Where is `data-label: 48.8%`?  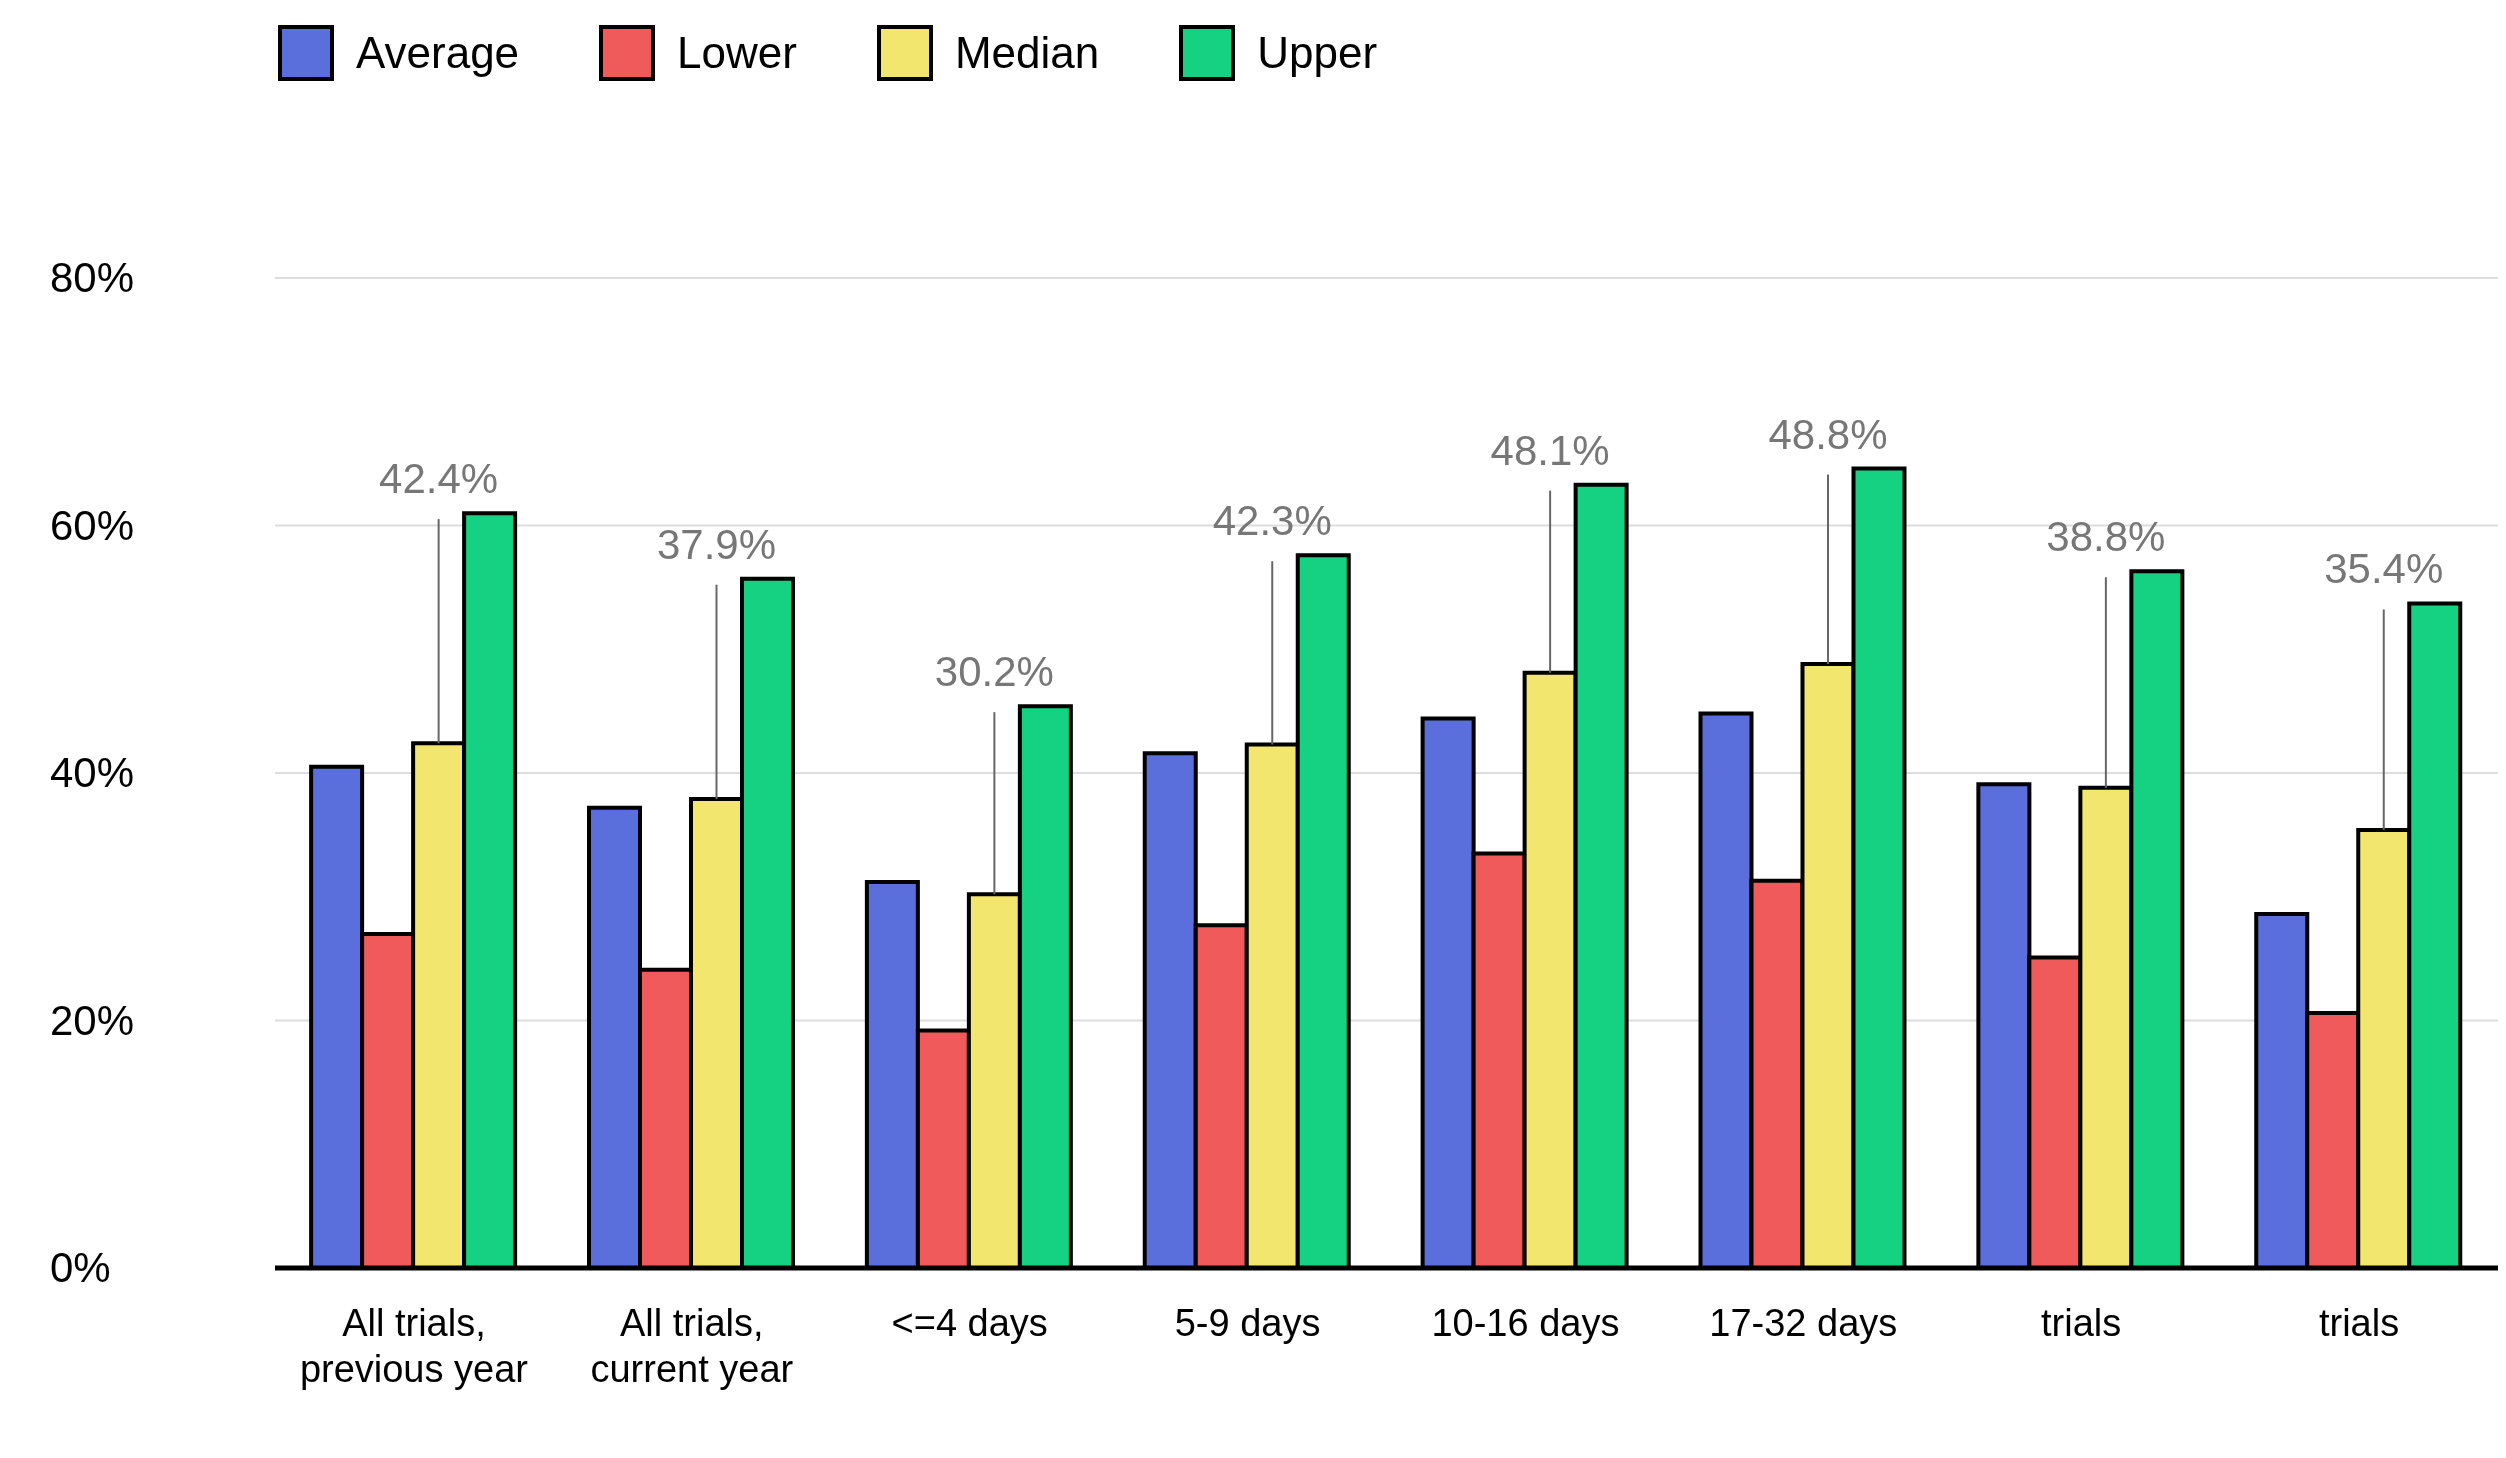
data-label: 48.8% is located at coordinates (1828, 434).